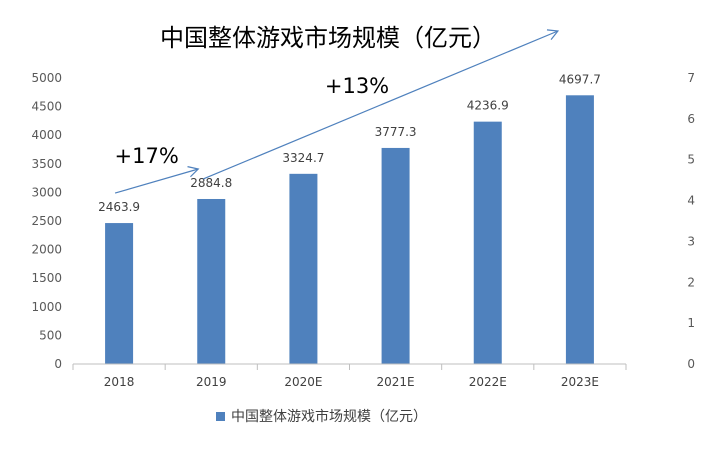 The width and height of the screenshot is (710, 454). Describe the element at coordinates (50, 335) in the screenshot. I see `left-tick-label-1: 500` at that location.